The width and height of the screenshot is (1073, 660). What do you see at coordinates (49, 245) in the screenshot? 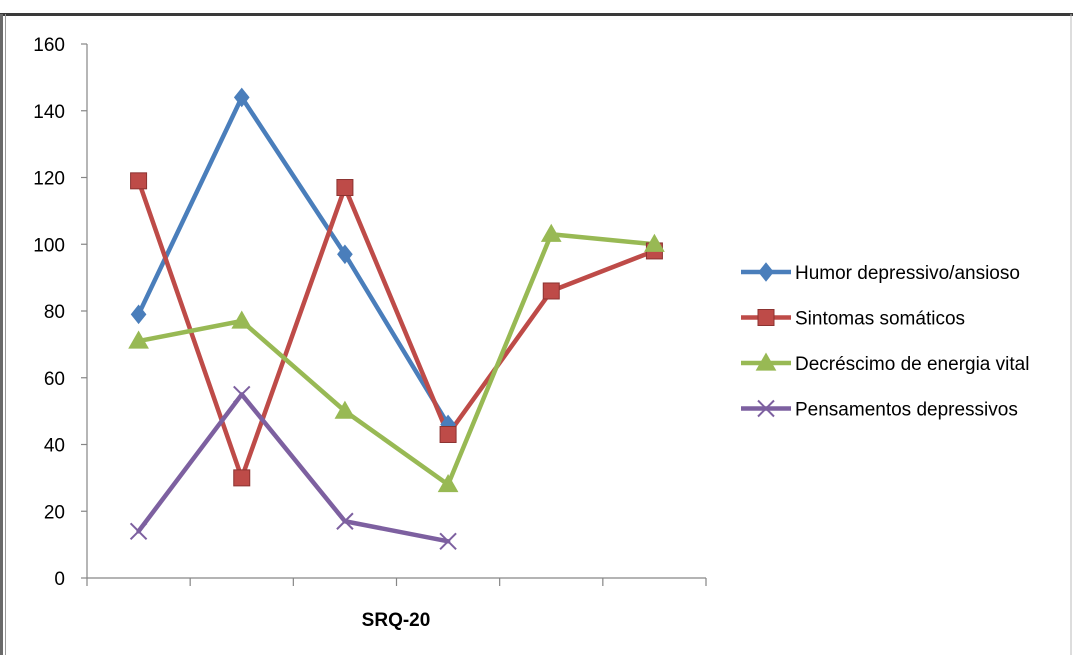
I see `y-tick-label: 100` at bounding box center [49, 245].